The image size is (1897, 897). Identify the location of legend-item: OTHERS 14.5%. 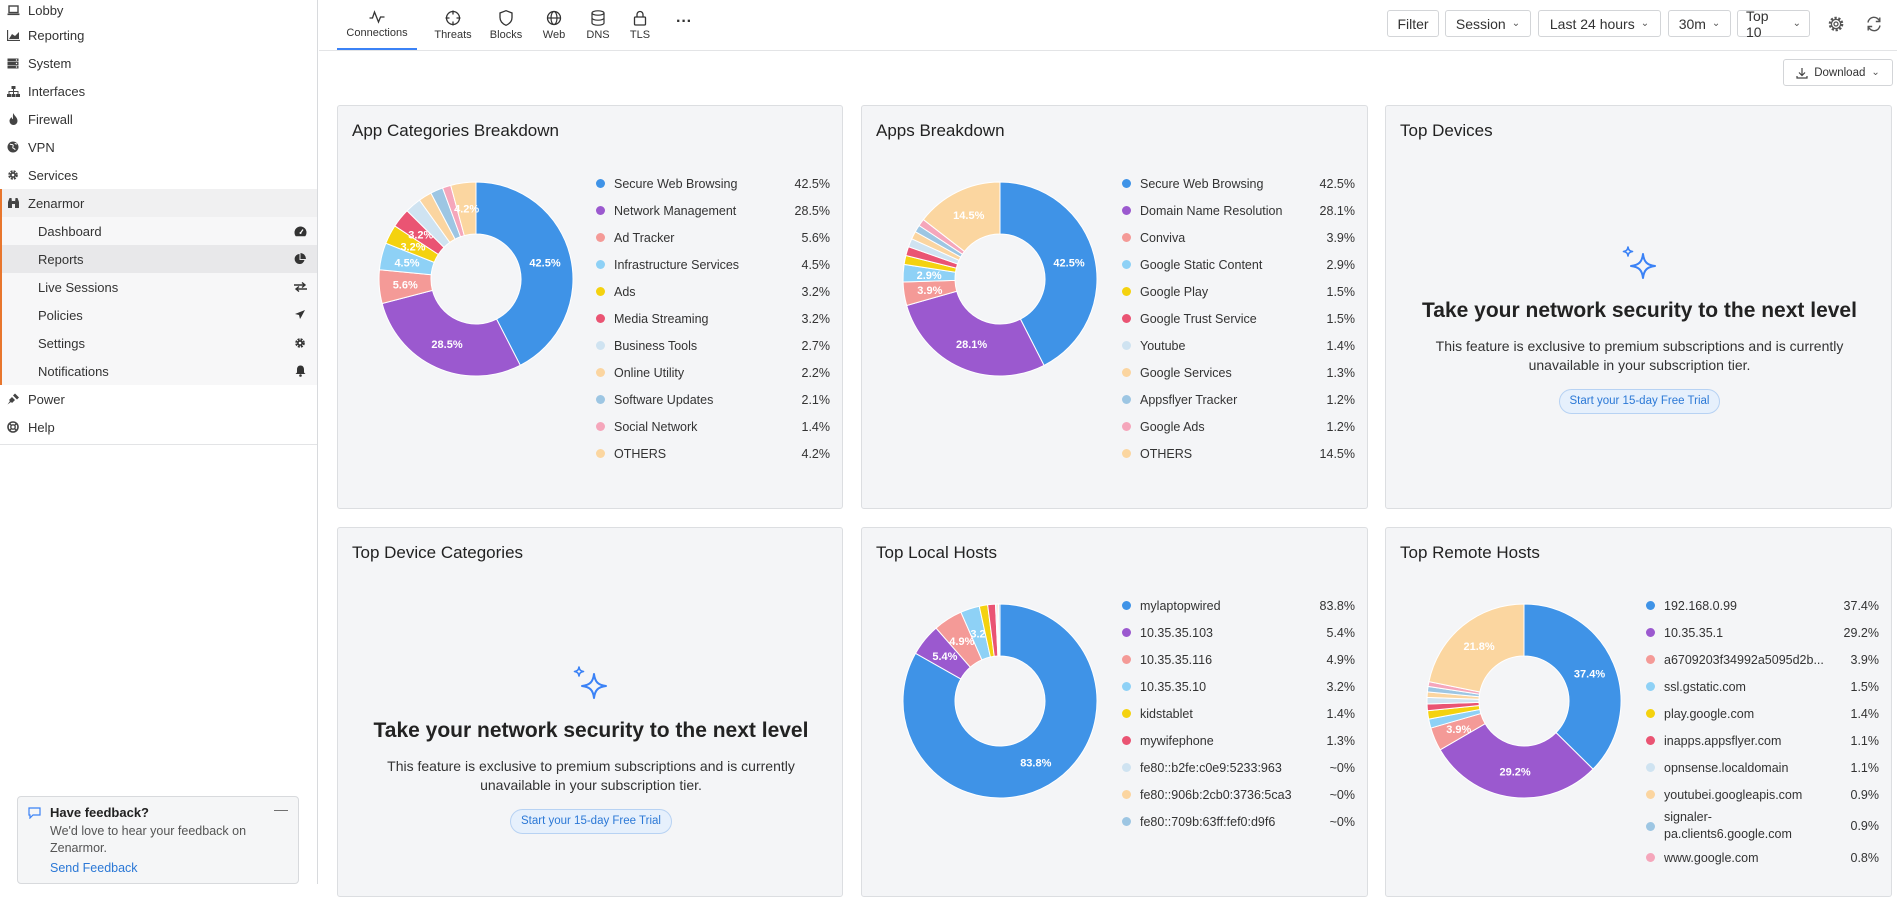
(1238, 453).